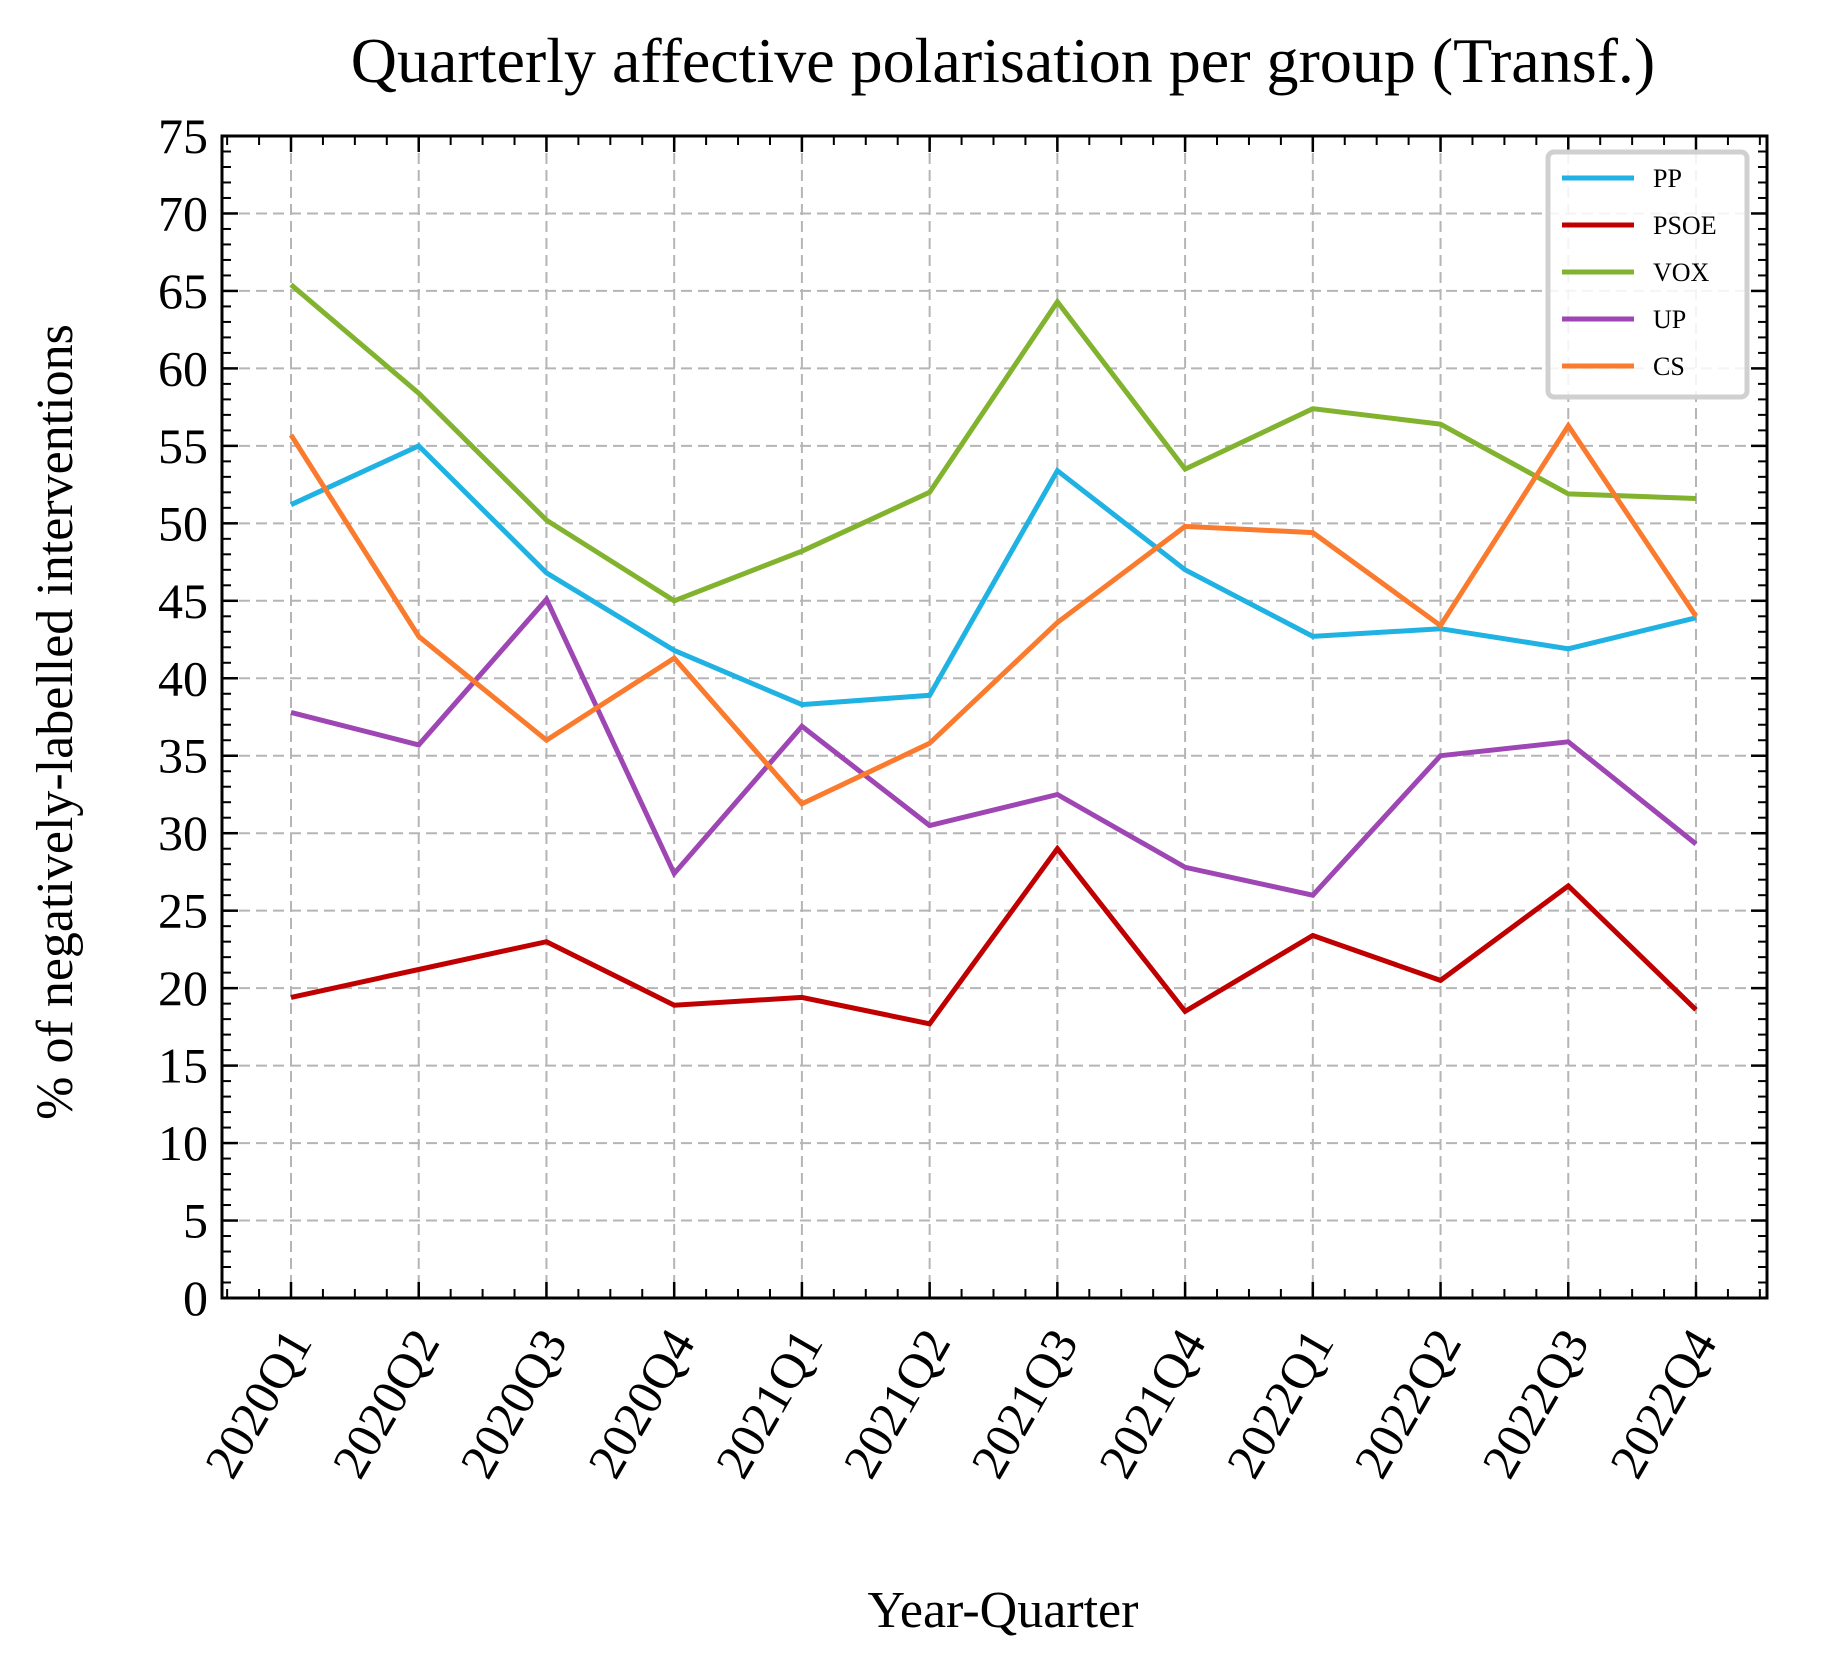 The width and height of the screenshot is (1833, 1665). What do you see at coordinates (183, 1066) in the screenshot?
I see `y-tick-label: 15` at bounding box center [183, 1066].